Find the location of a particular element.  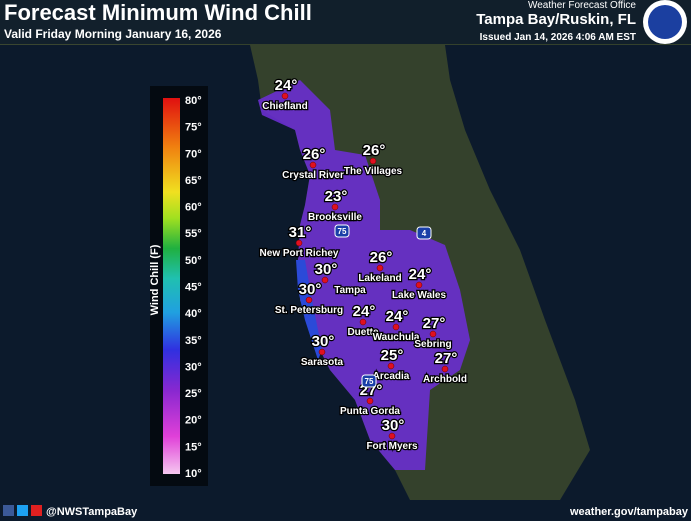

city-name: Fort Myers is located at coordinates (392, 446).